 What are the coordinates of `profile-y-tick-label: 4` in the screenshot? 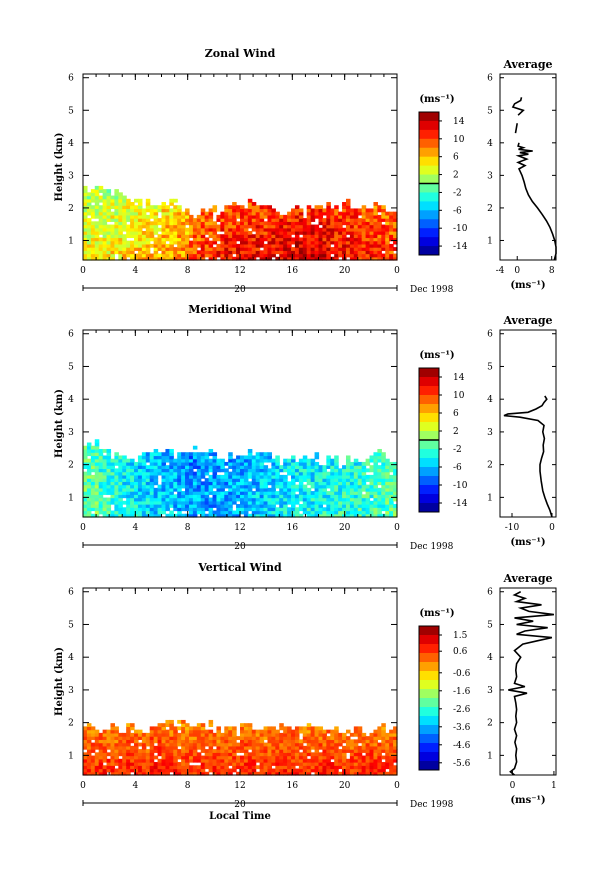 It's located at (490, 658).